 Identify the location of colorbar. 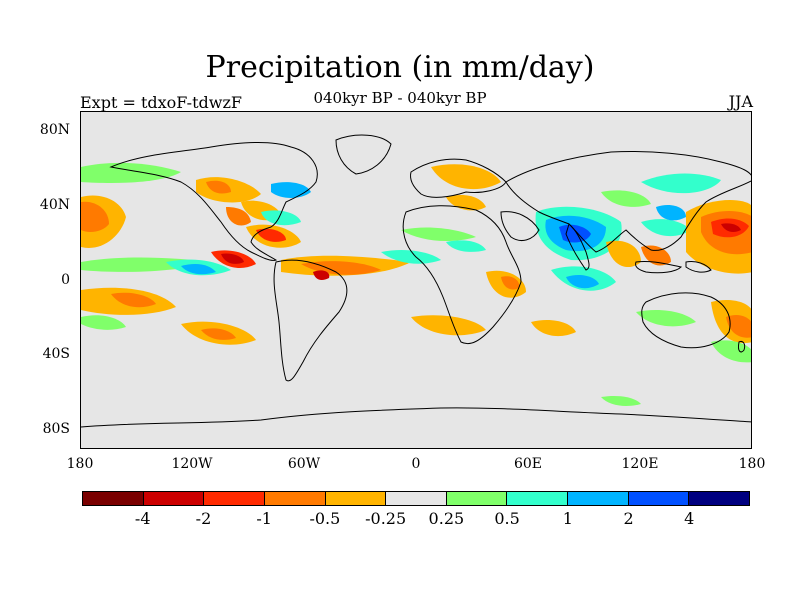
(416, 498).